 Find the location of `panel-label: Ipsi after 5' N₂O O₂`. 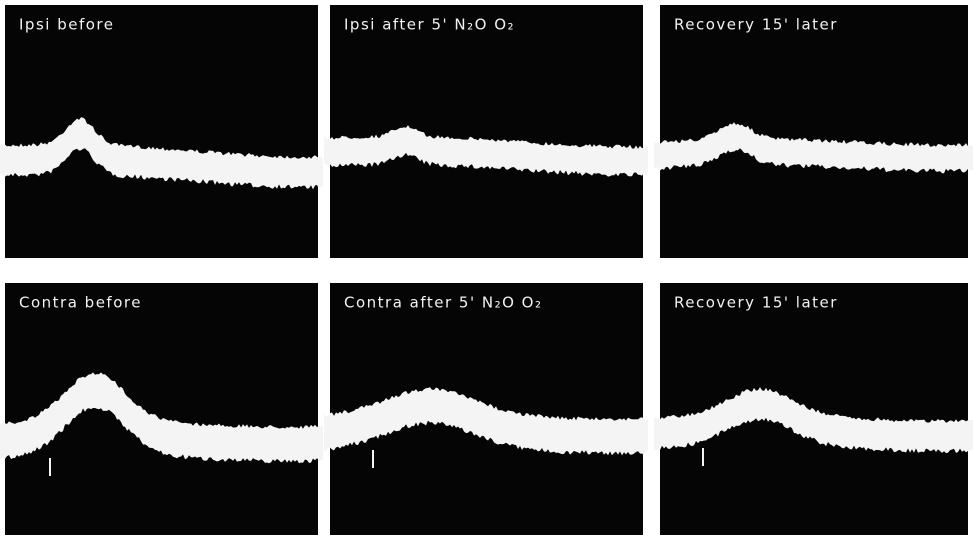

panel-label: Ipsi after 5' N₂O O₂ is located at coordinates (429, 25).